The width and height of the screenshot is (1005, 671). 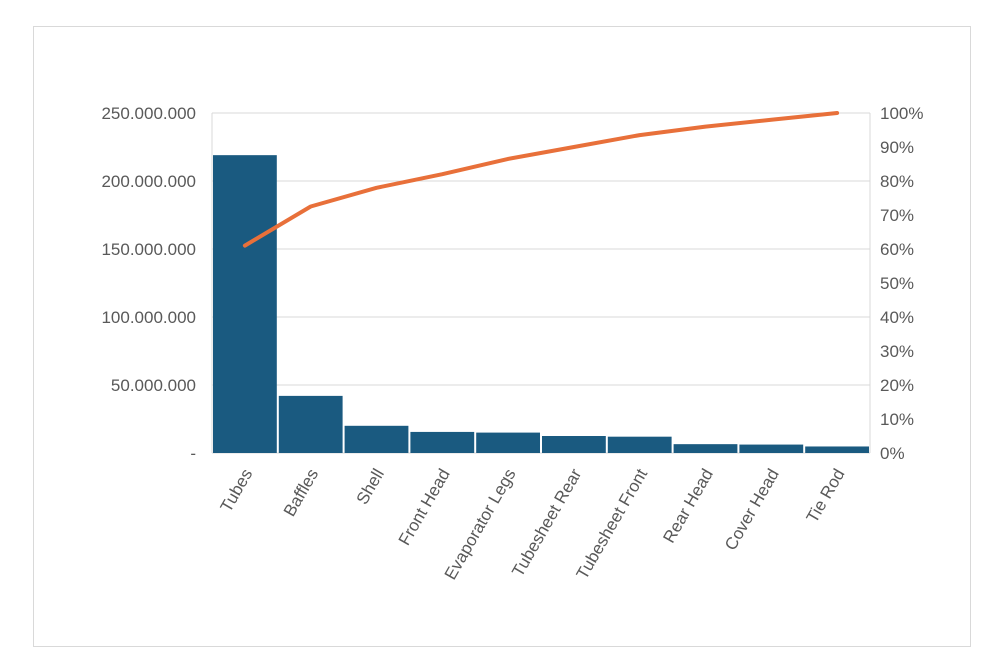 I want to click on y2-tick-label: 20%, so click(x=897, y=385).